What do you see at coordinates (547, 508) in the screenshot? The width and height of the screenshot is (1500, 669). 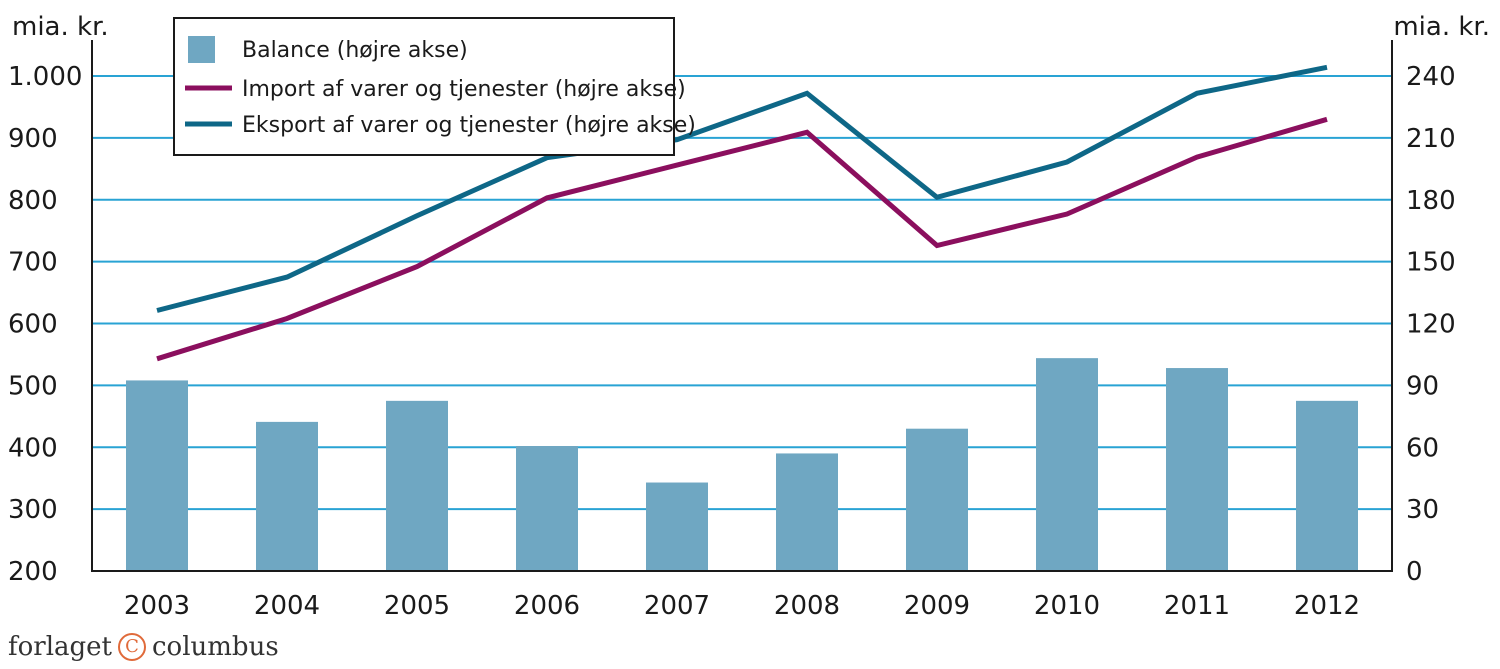 I see `bar-balance-2006` at bounding box center [547, 508].